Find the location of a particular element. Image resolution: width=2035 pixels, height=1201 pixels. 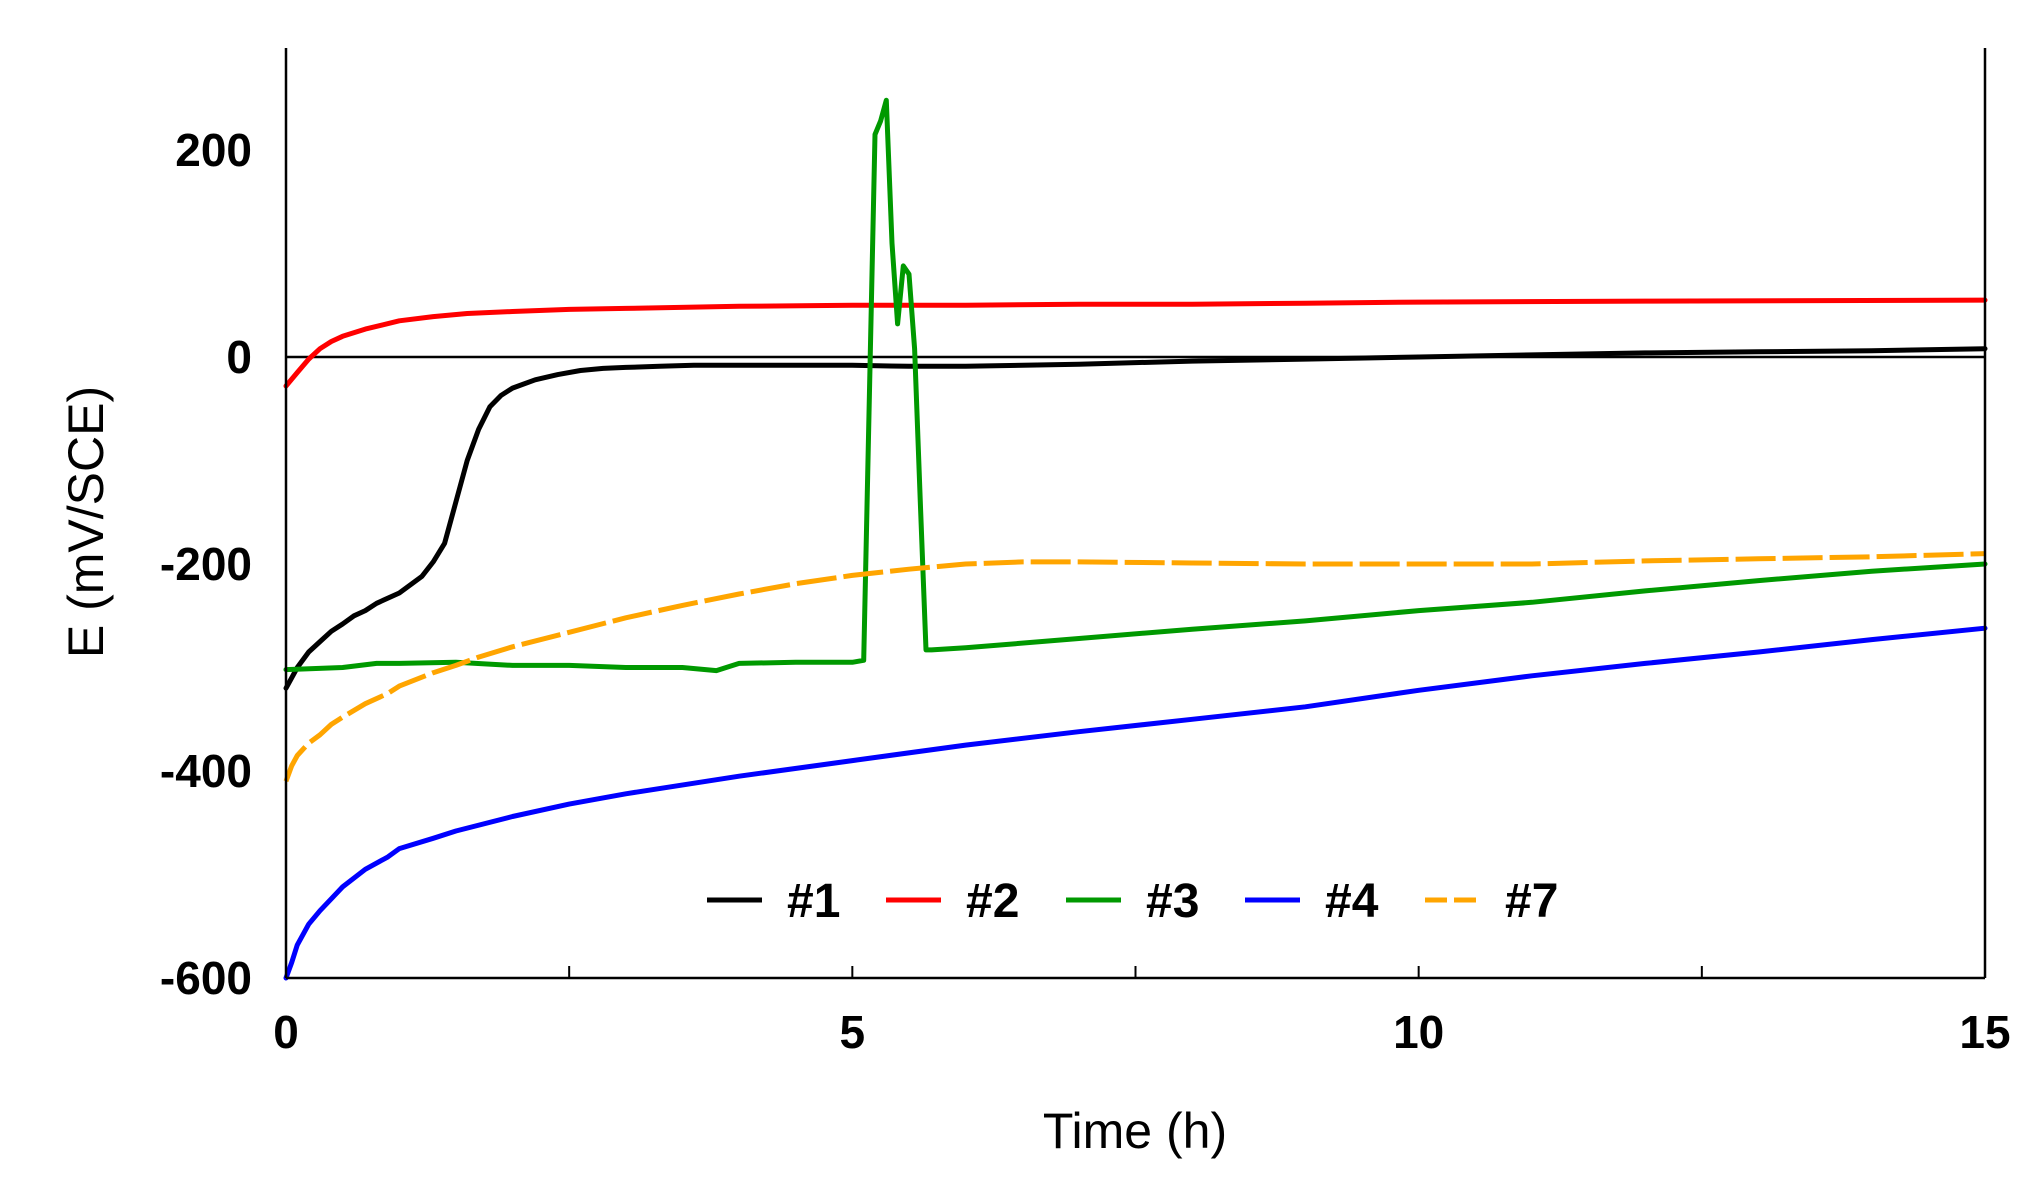

y-tick-label: -600 is located at coordinates (206, 978).